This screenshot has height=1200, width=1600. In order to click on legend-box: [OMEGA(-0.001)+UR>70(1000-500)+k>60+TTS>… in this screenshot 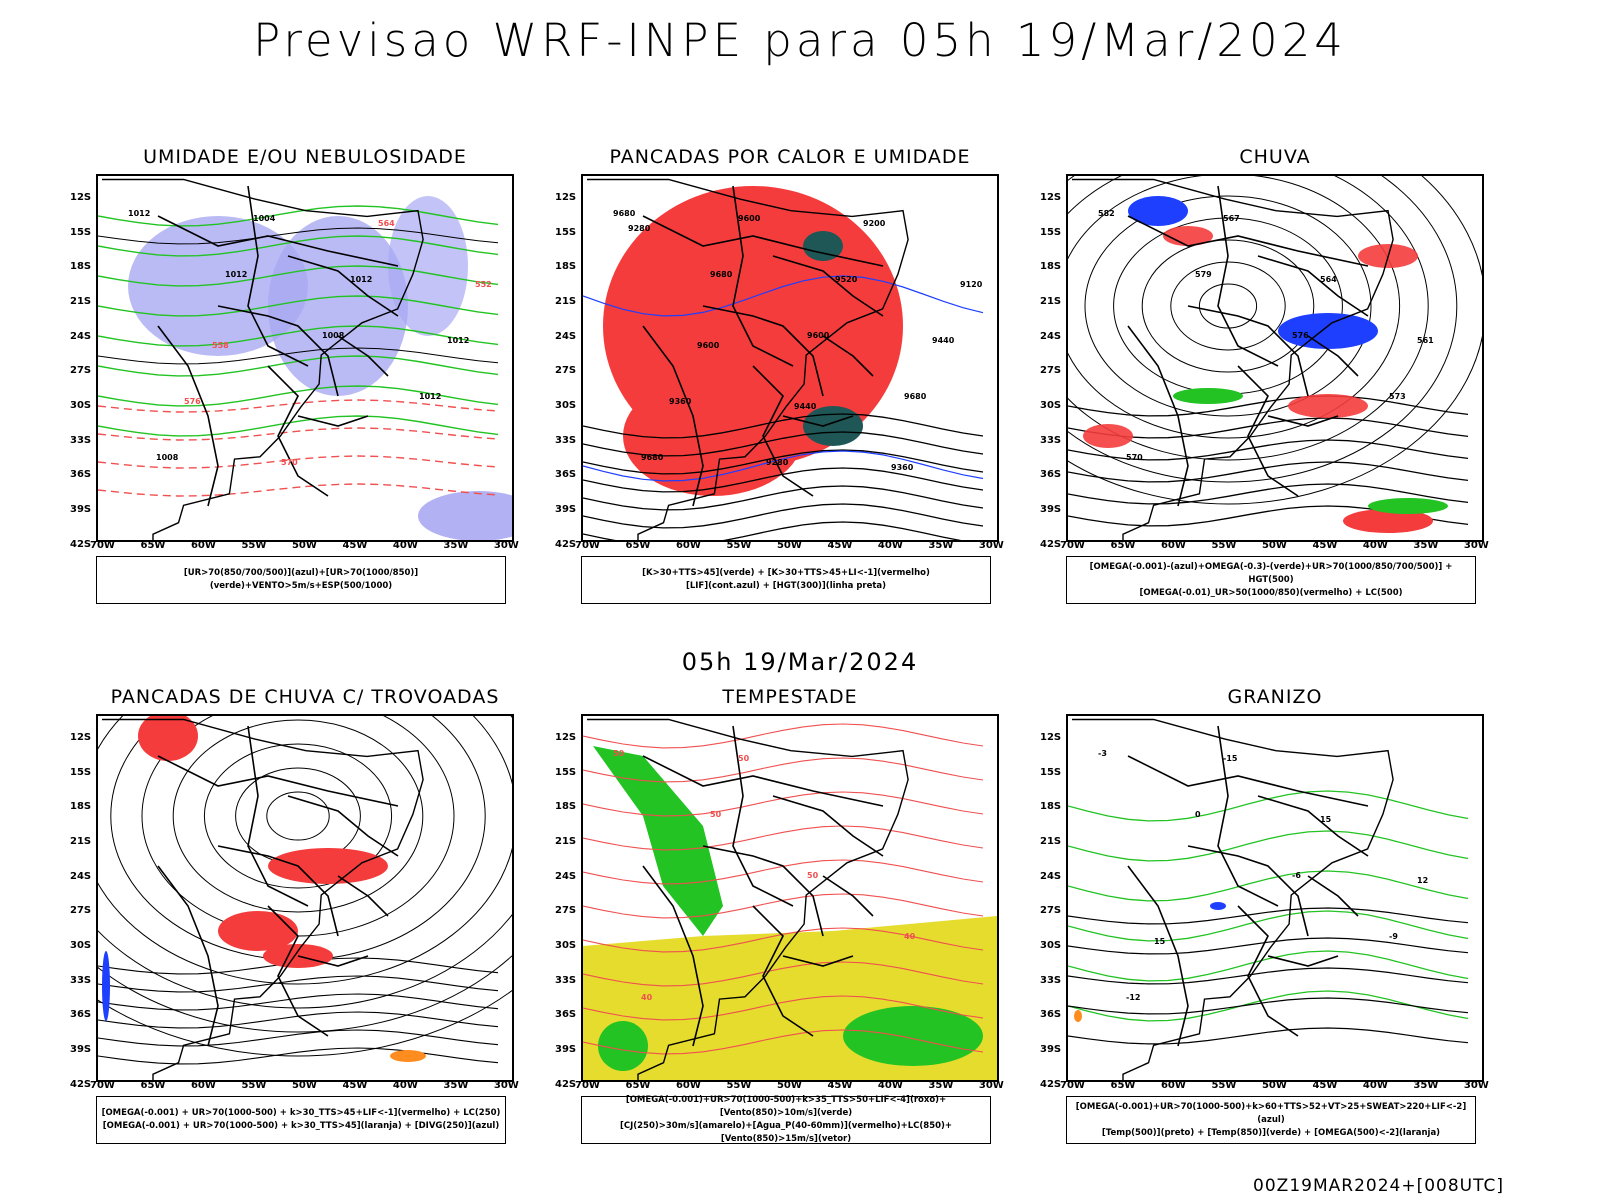, I will do `click(1271, 1120)`.